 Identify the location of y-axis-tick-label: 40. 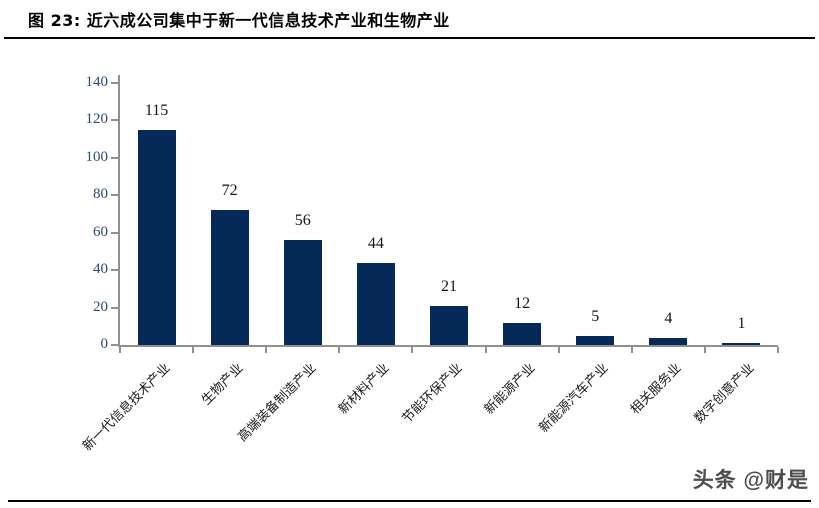
(100, 269).